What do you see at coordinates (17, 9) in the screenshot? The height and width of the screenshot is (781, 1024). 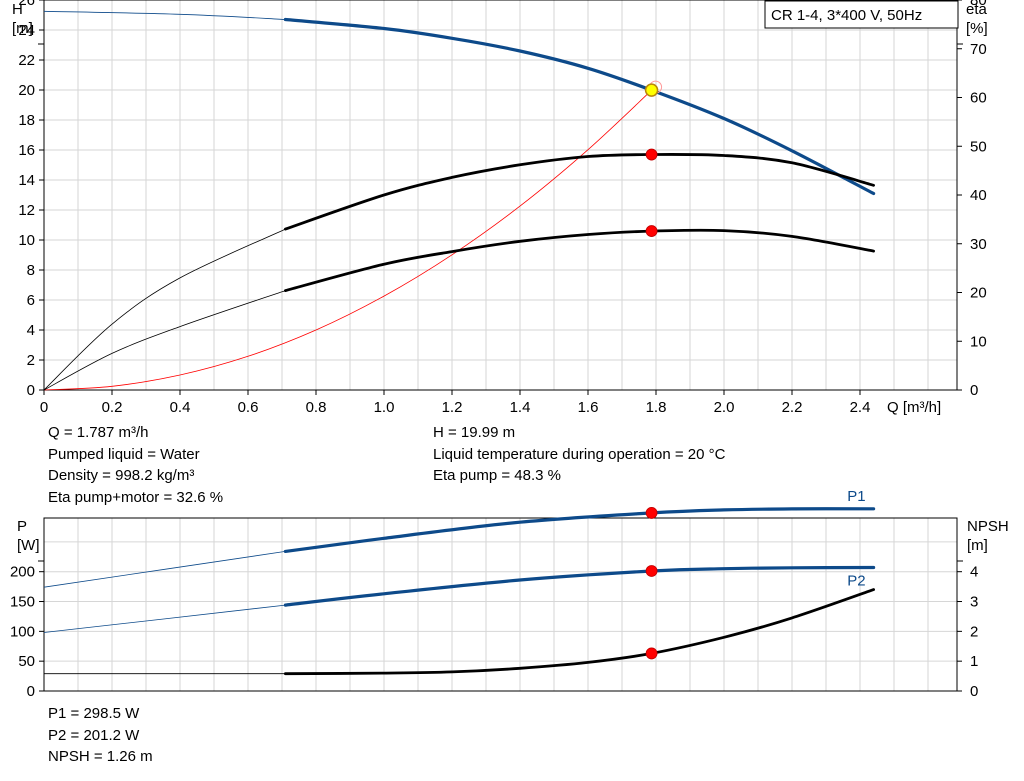 I see `head-eta-panel-ylabel-line-0: H` at bounding box center [17, 9].